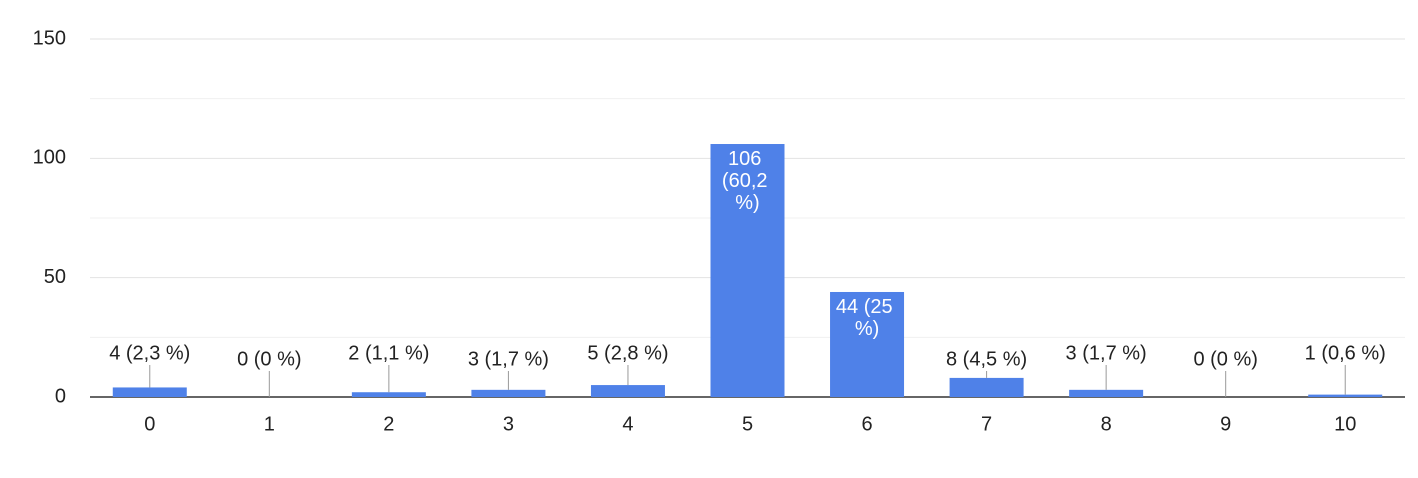 The height and width of the screenshot is (478, 1418). Describe the element at coordinates (388, 353) in the screenshot. I see `value-label: 2 (1,1 %)` at that location.